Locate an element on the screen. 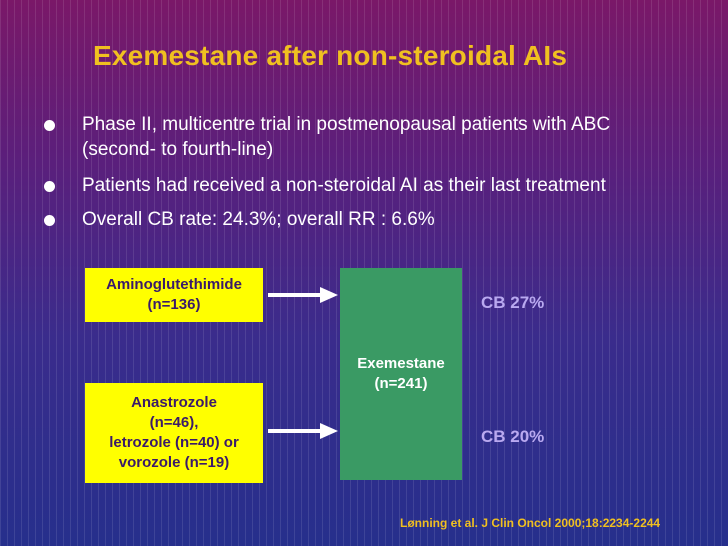 The height and width of the screenshot is (546, 728). exemestane-label: Exemestane is located at coordinates (401, 363).